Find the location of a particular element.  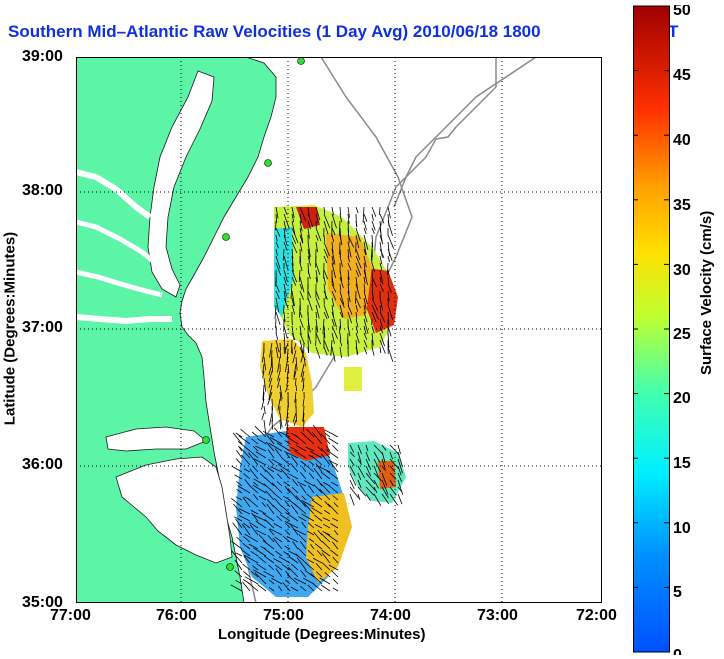

lon-tick-74: 74:00 is located at coordinates (390, 615).